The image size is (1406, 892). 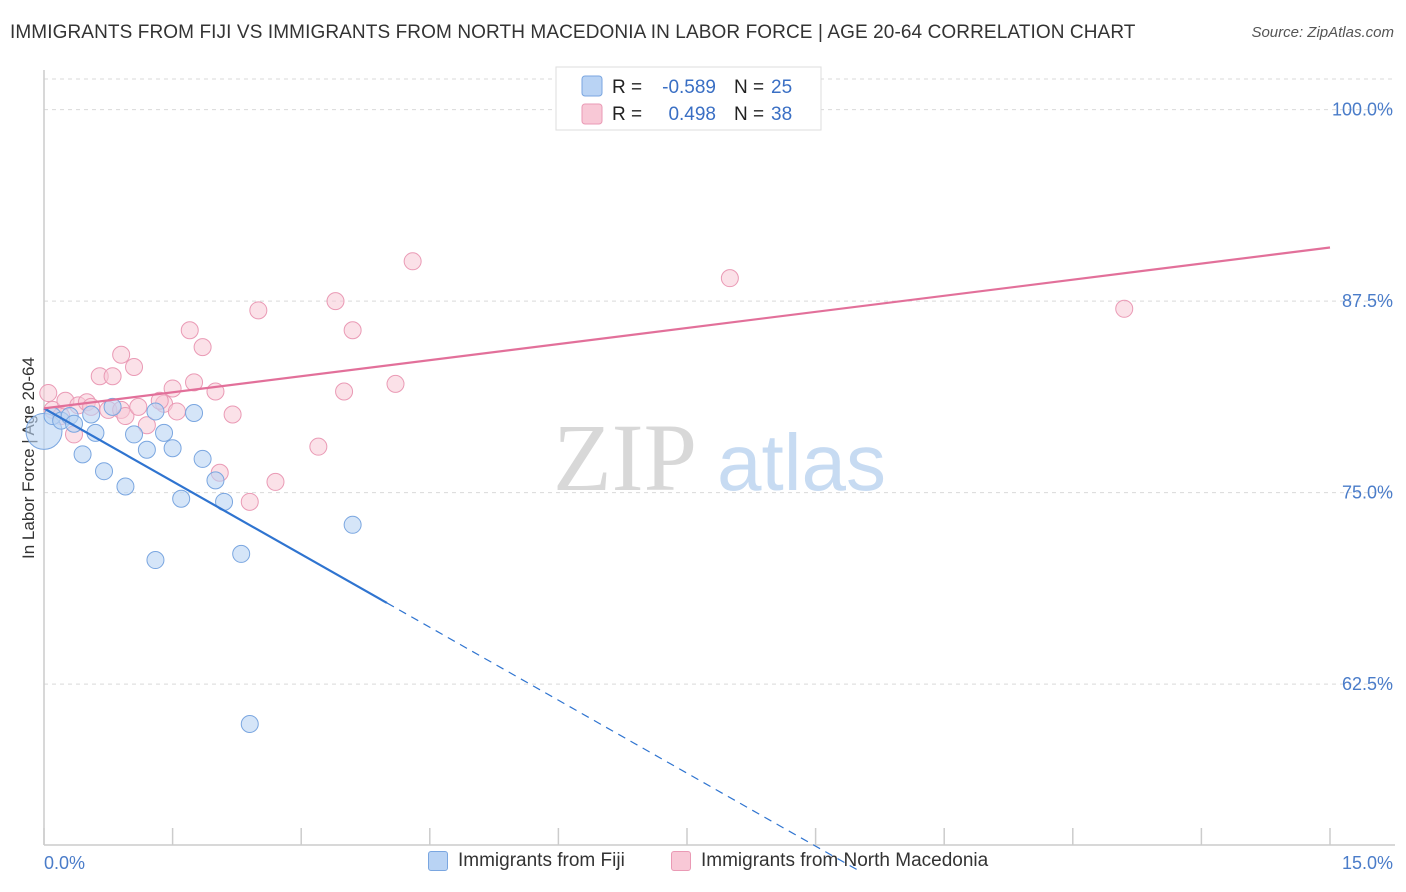 What do you see at coordinates (801, 462) in the screenshot?
I see `watermark-atlas: atlas` at bounding box center [801, 462].